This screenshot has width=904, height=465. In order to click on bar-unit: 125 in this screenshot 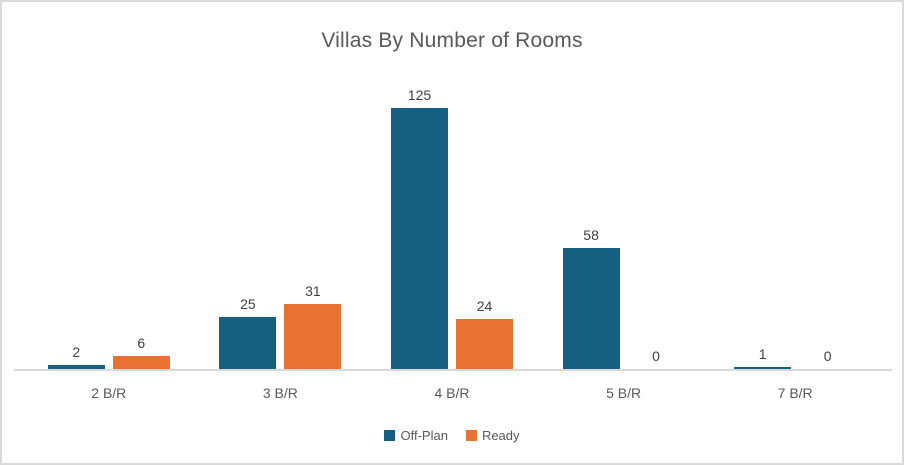, I will do `click(419, 228)`.